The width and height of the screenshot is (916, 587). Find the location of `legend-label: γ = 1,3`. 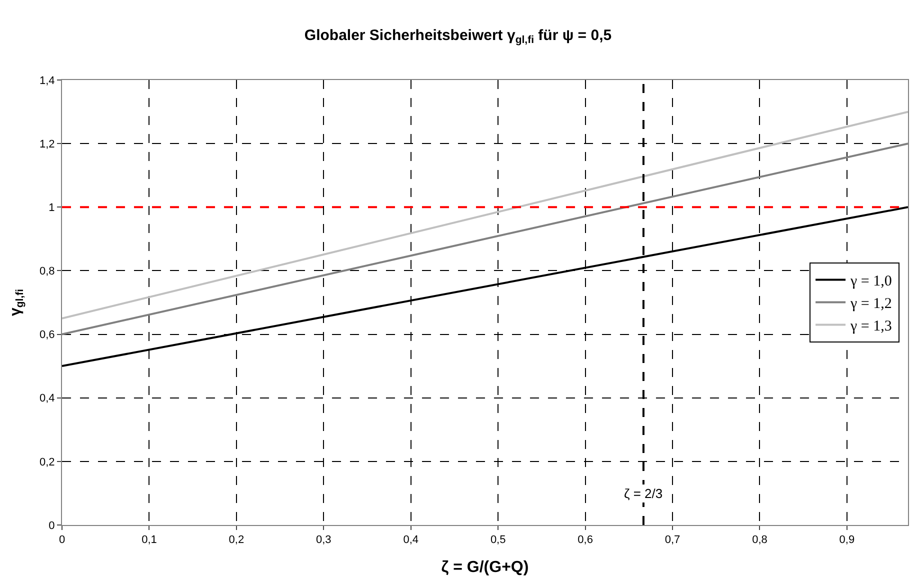

legend-label: γ = 1,3 is located at coordinates (871, 326).